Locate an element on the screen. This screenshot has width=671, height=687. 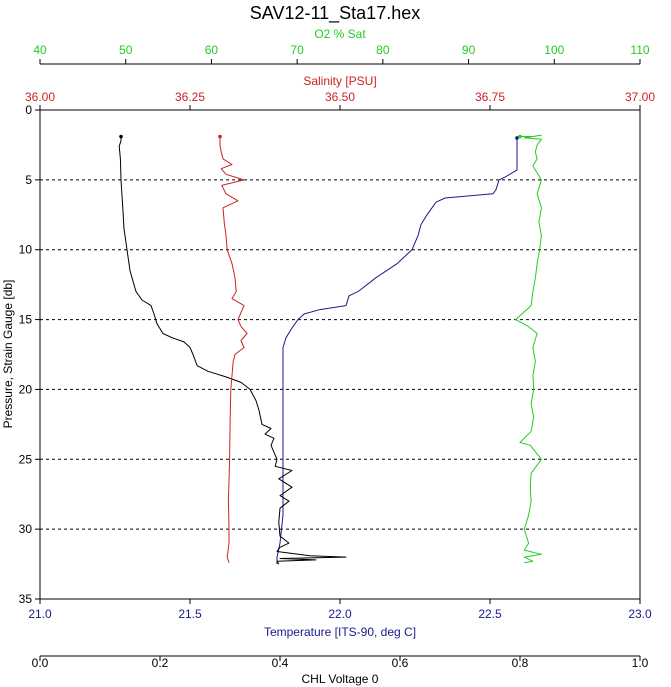
temperature-start-marker is located at coordinates (517, 138).